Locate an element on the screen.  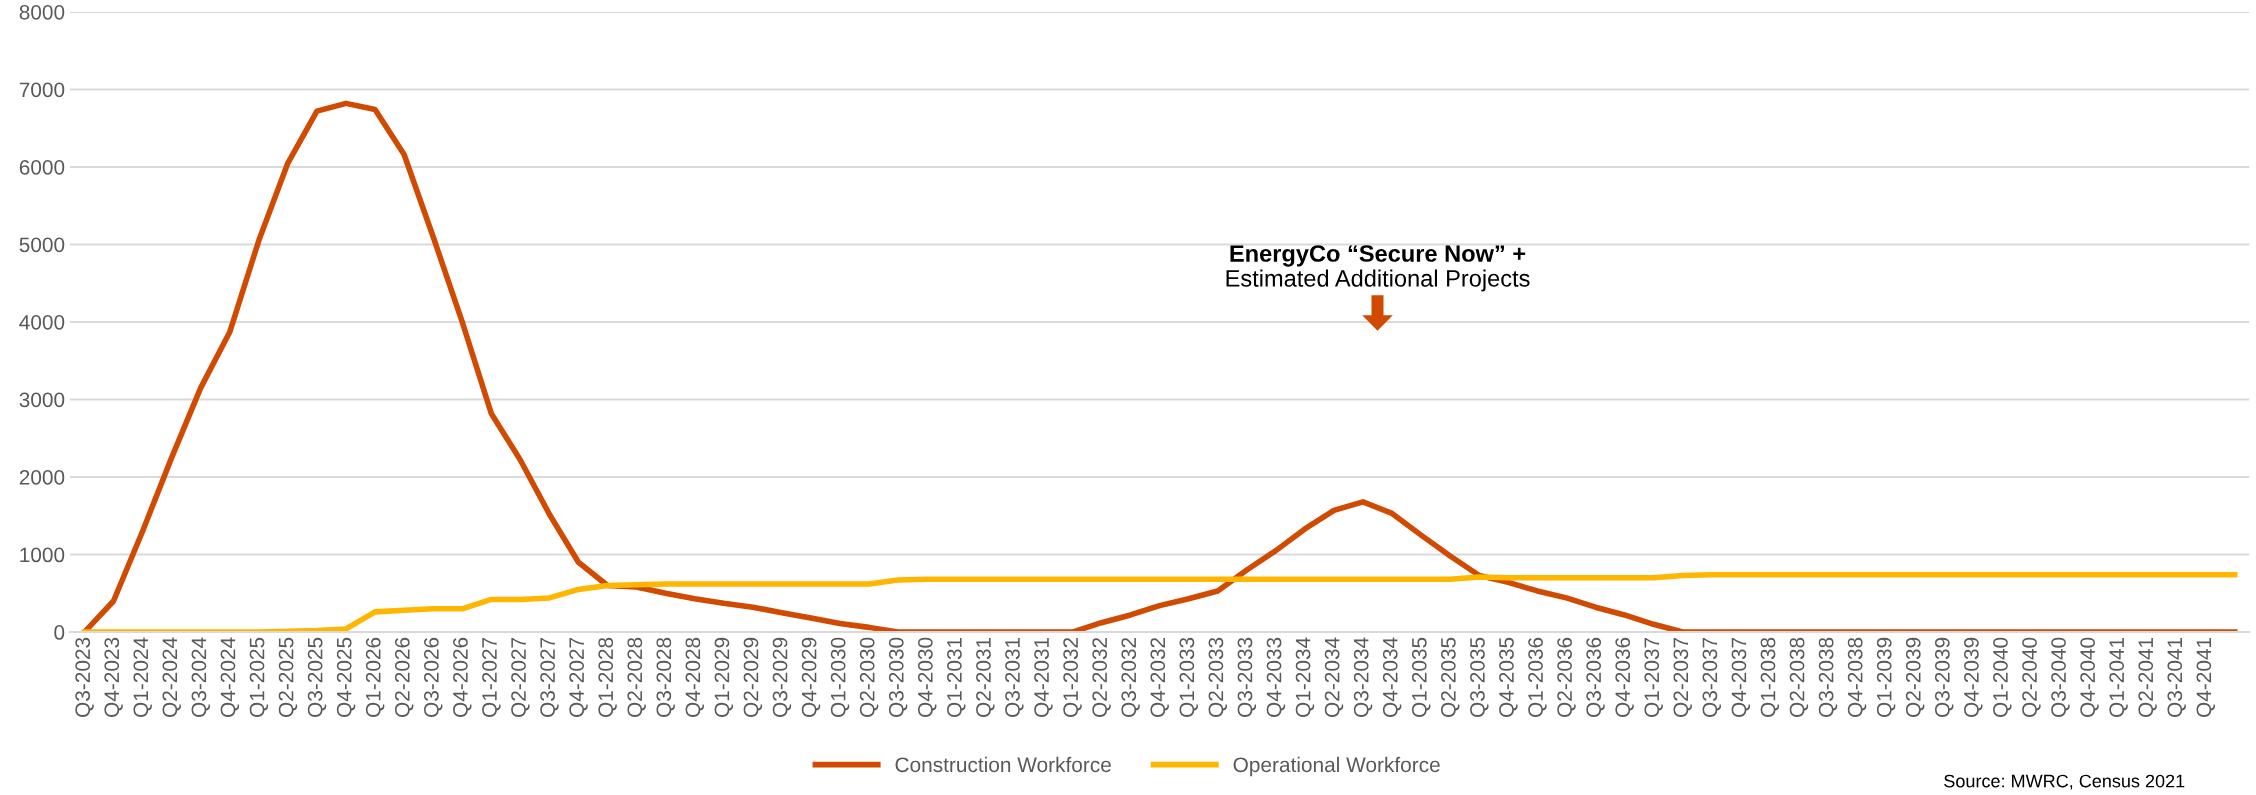
x-tick-label: Q3-2031 is located at coordinates (1014, 677).